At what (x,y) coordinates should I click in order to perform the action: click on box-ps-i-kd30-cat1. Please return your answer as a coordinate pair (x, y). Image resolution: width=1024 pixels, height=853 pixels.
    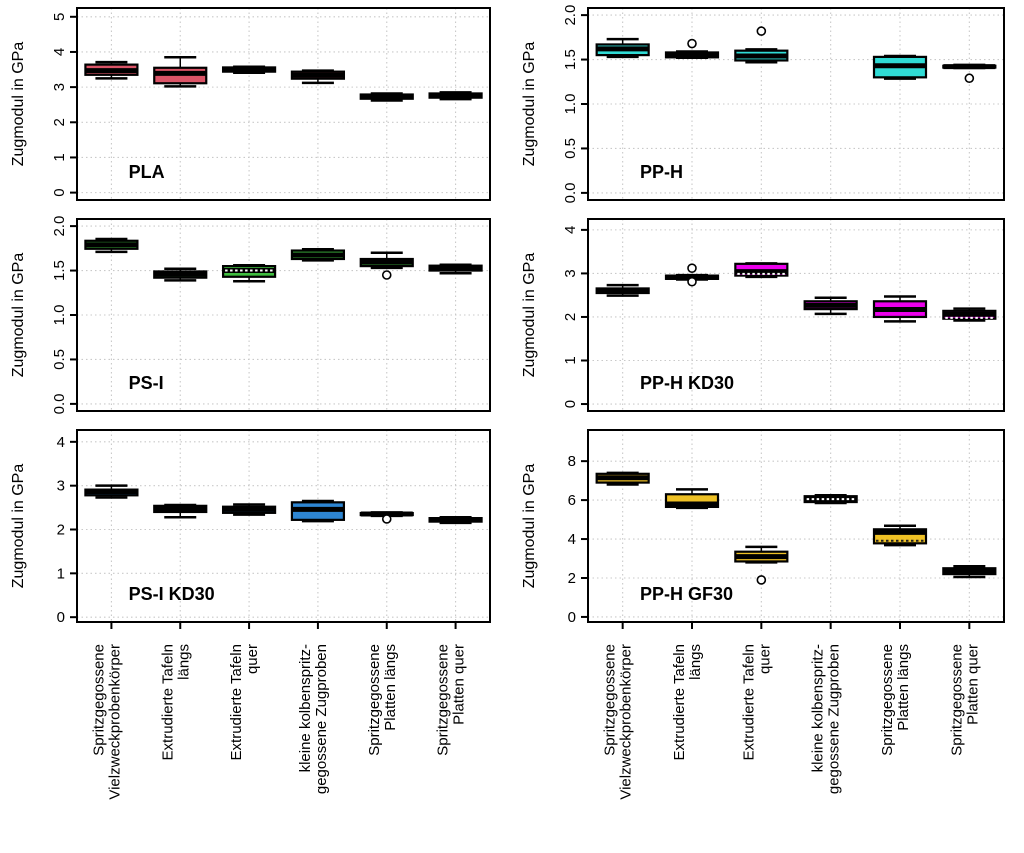
    Looking at the image, I should click on (111, 491).